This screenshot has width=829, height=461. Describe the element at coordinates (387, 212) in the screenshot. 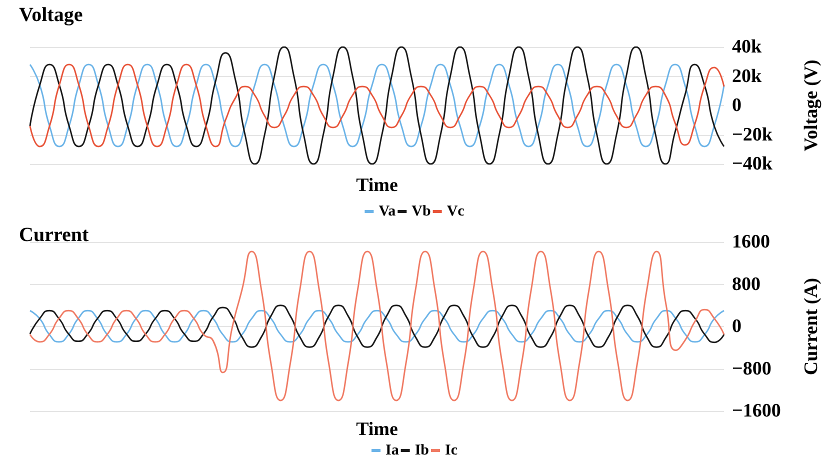

I see `legend-label: Va` at that location.